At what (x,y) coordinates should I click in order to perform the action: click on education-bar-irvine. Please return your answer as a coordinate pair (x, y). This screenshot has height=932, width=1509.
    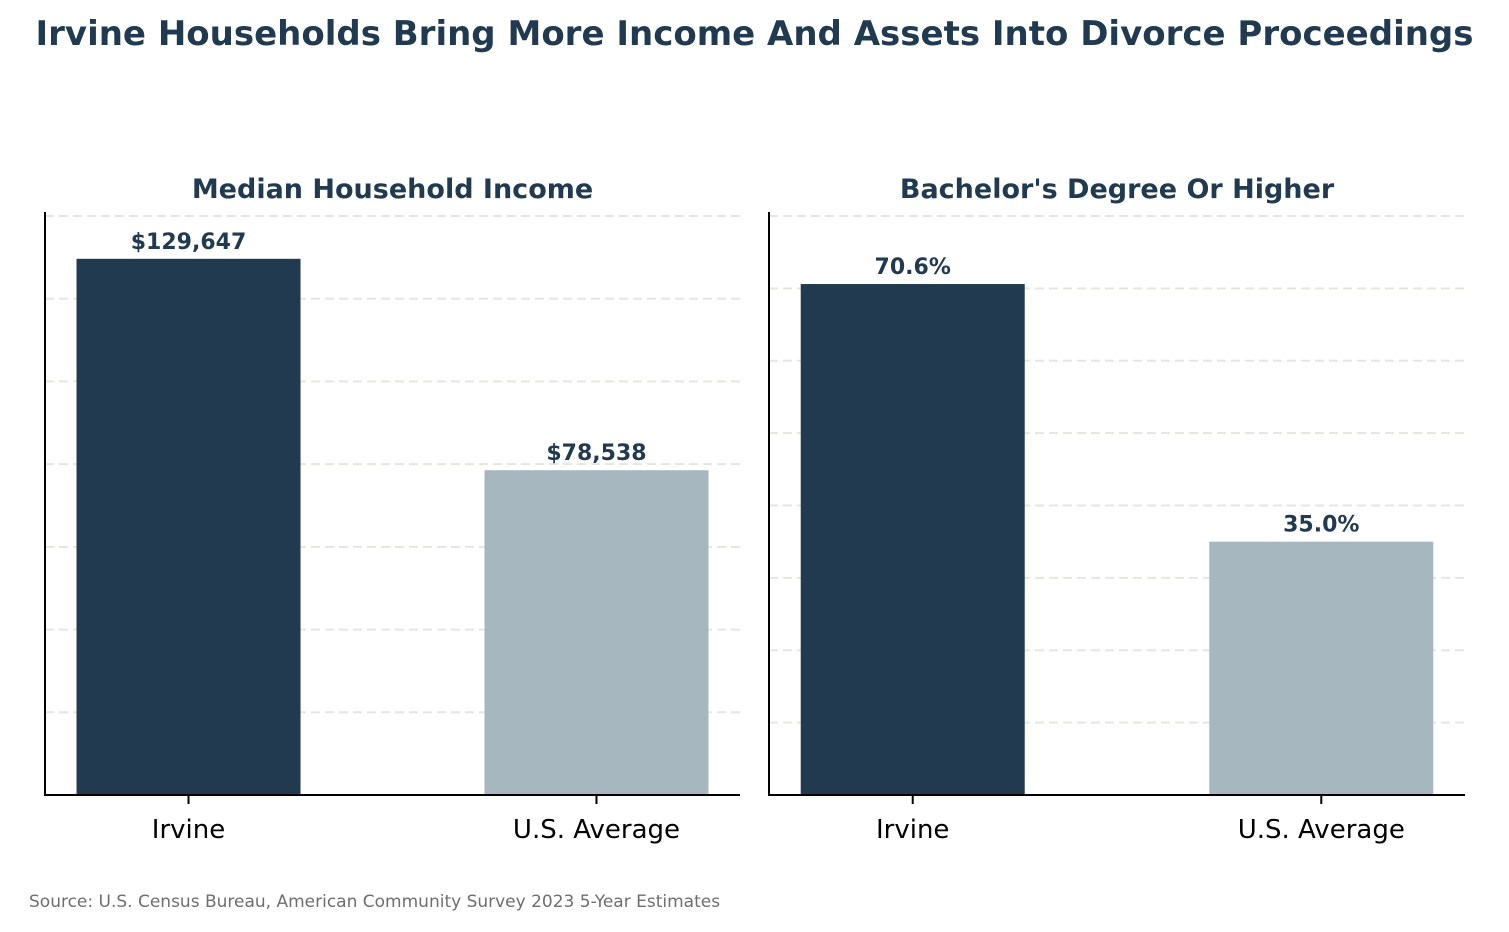
    Looking at the image, I should click on (912, 539).